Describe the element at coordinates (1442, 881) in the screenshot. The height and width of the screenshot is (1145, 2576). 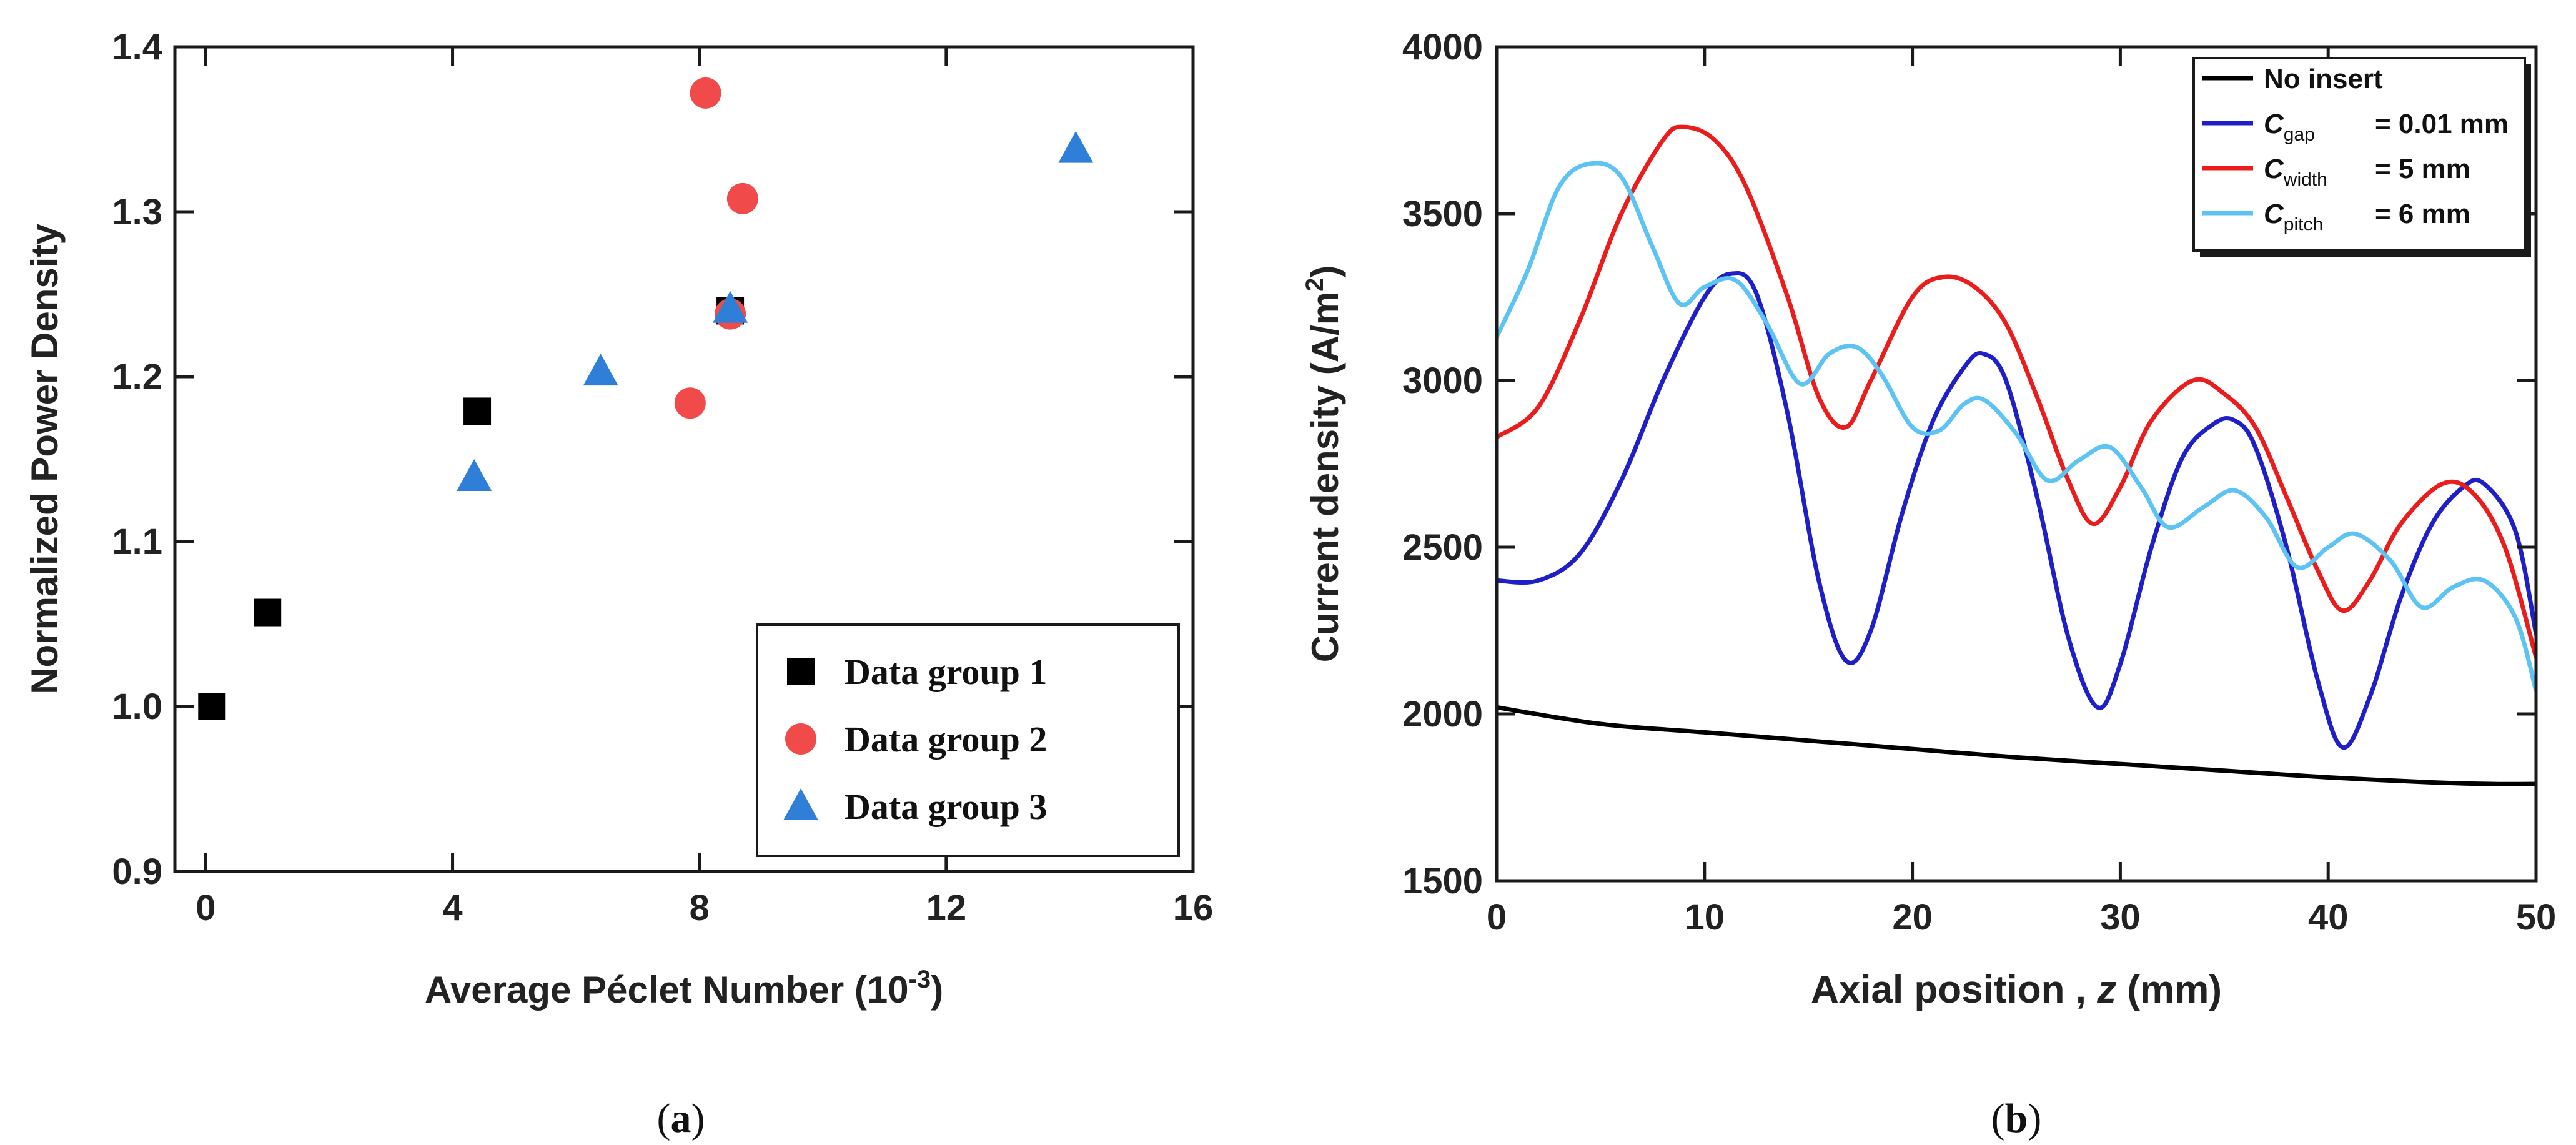
I see `y-tick-label: 1500` at that location.